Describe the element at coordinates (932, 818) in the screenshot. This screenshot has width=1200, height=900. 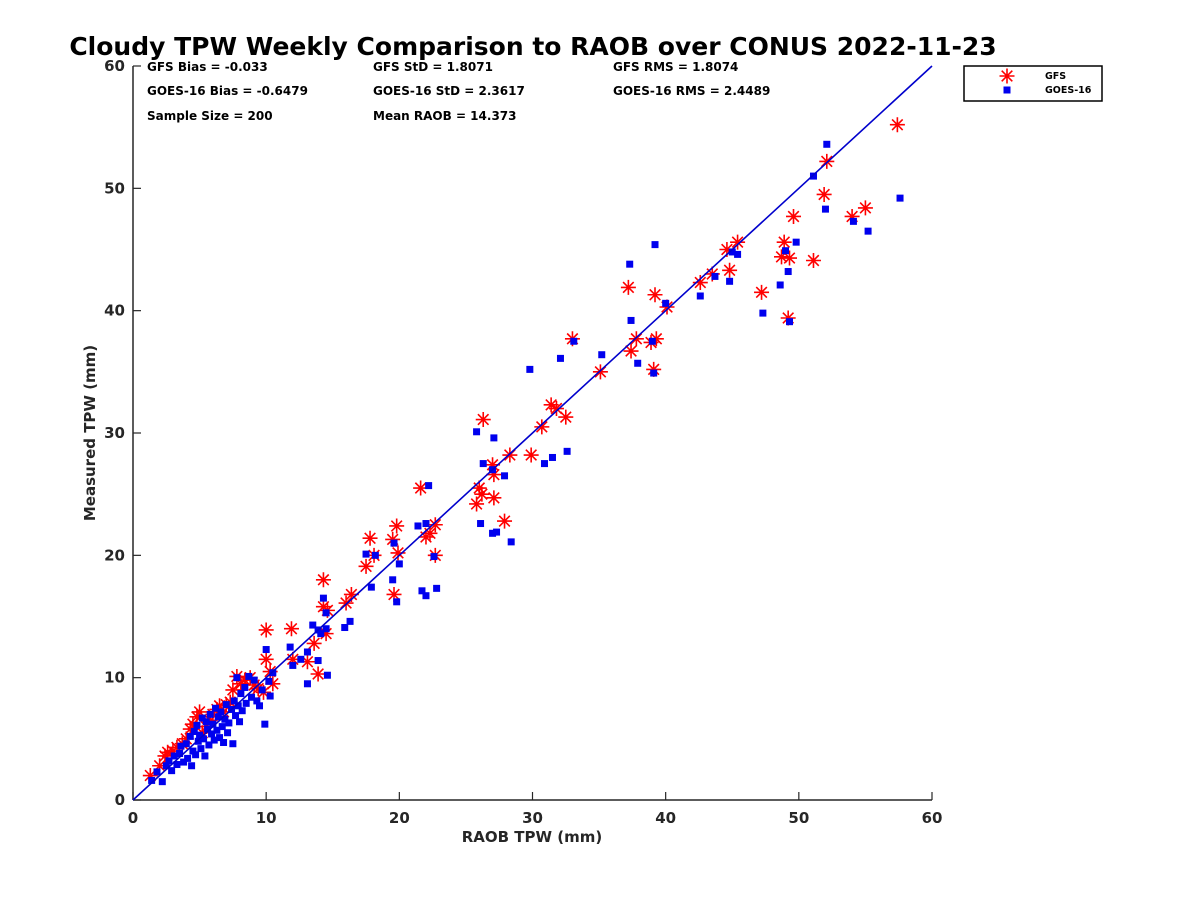
I see `x-tick-label: 60` at that location.